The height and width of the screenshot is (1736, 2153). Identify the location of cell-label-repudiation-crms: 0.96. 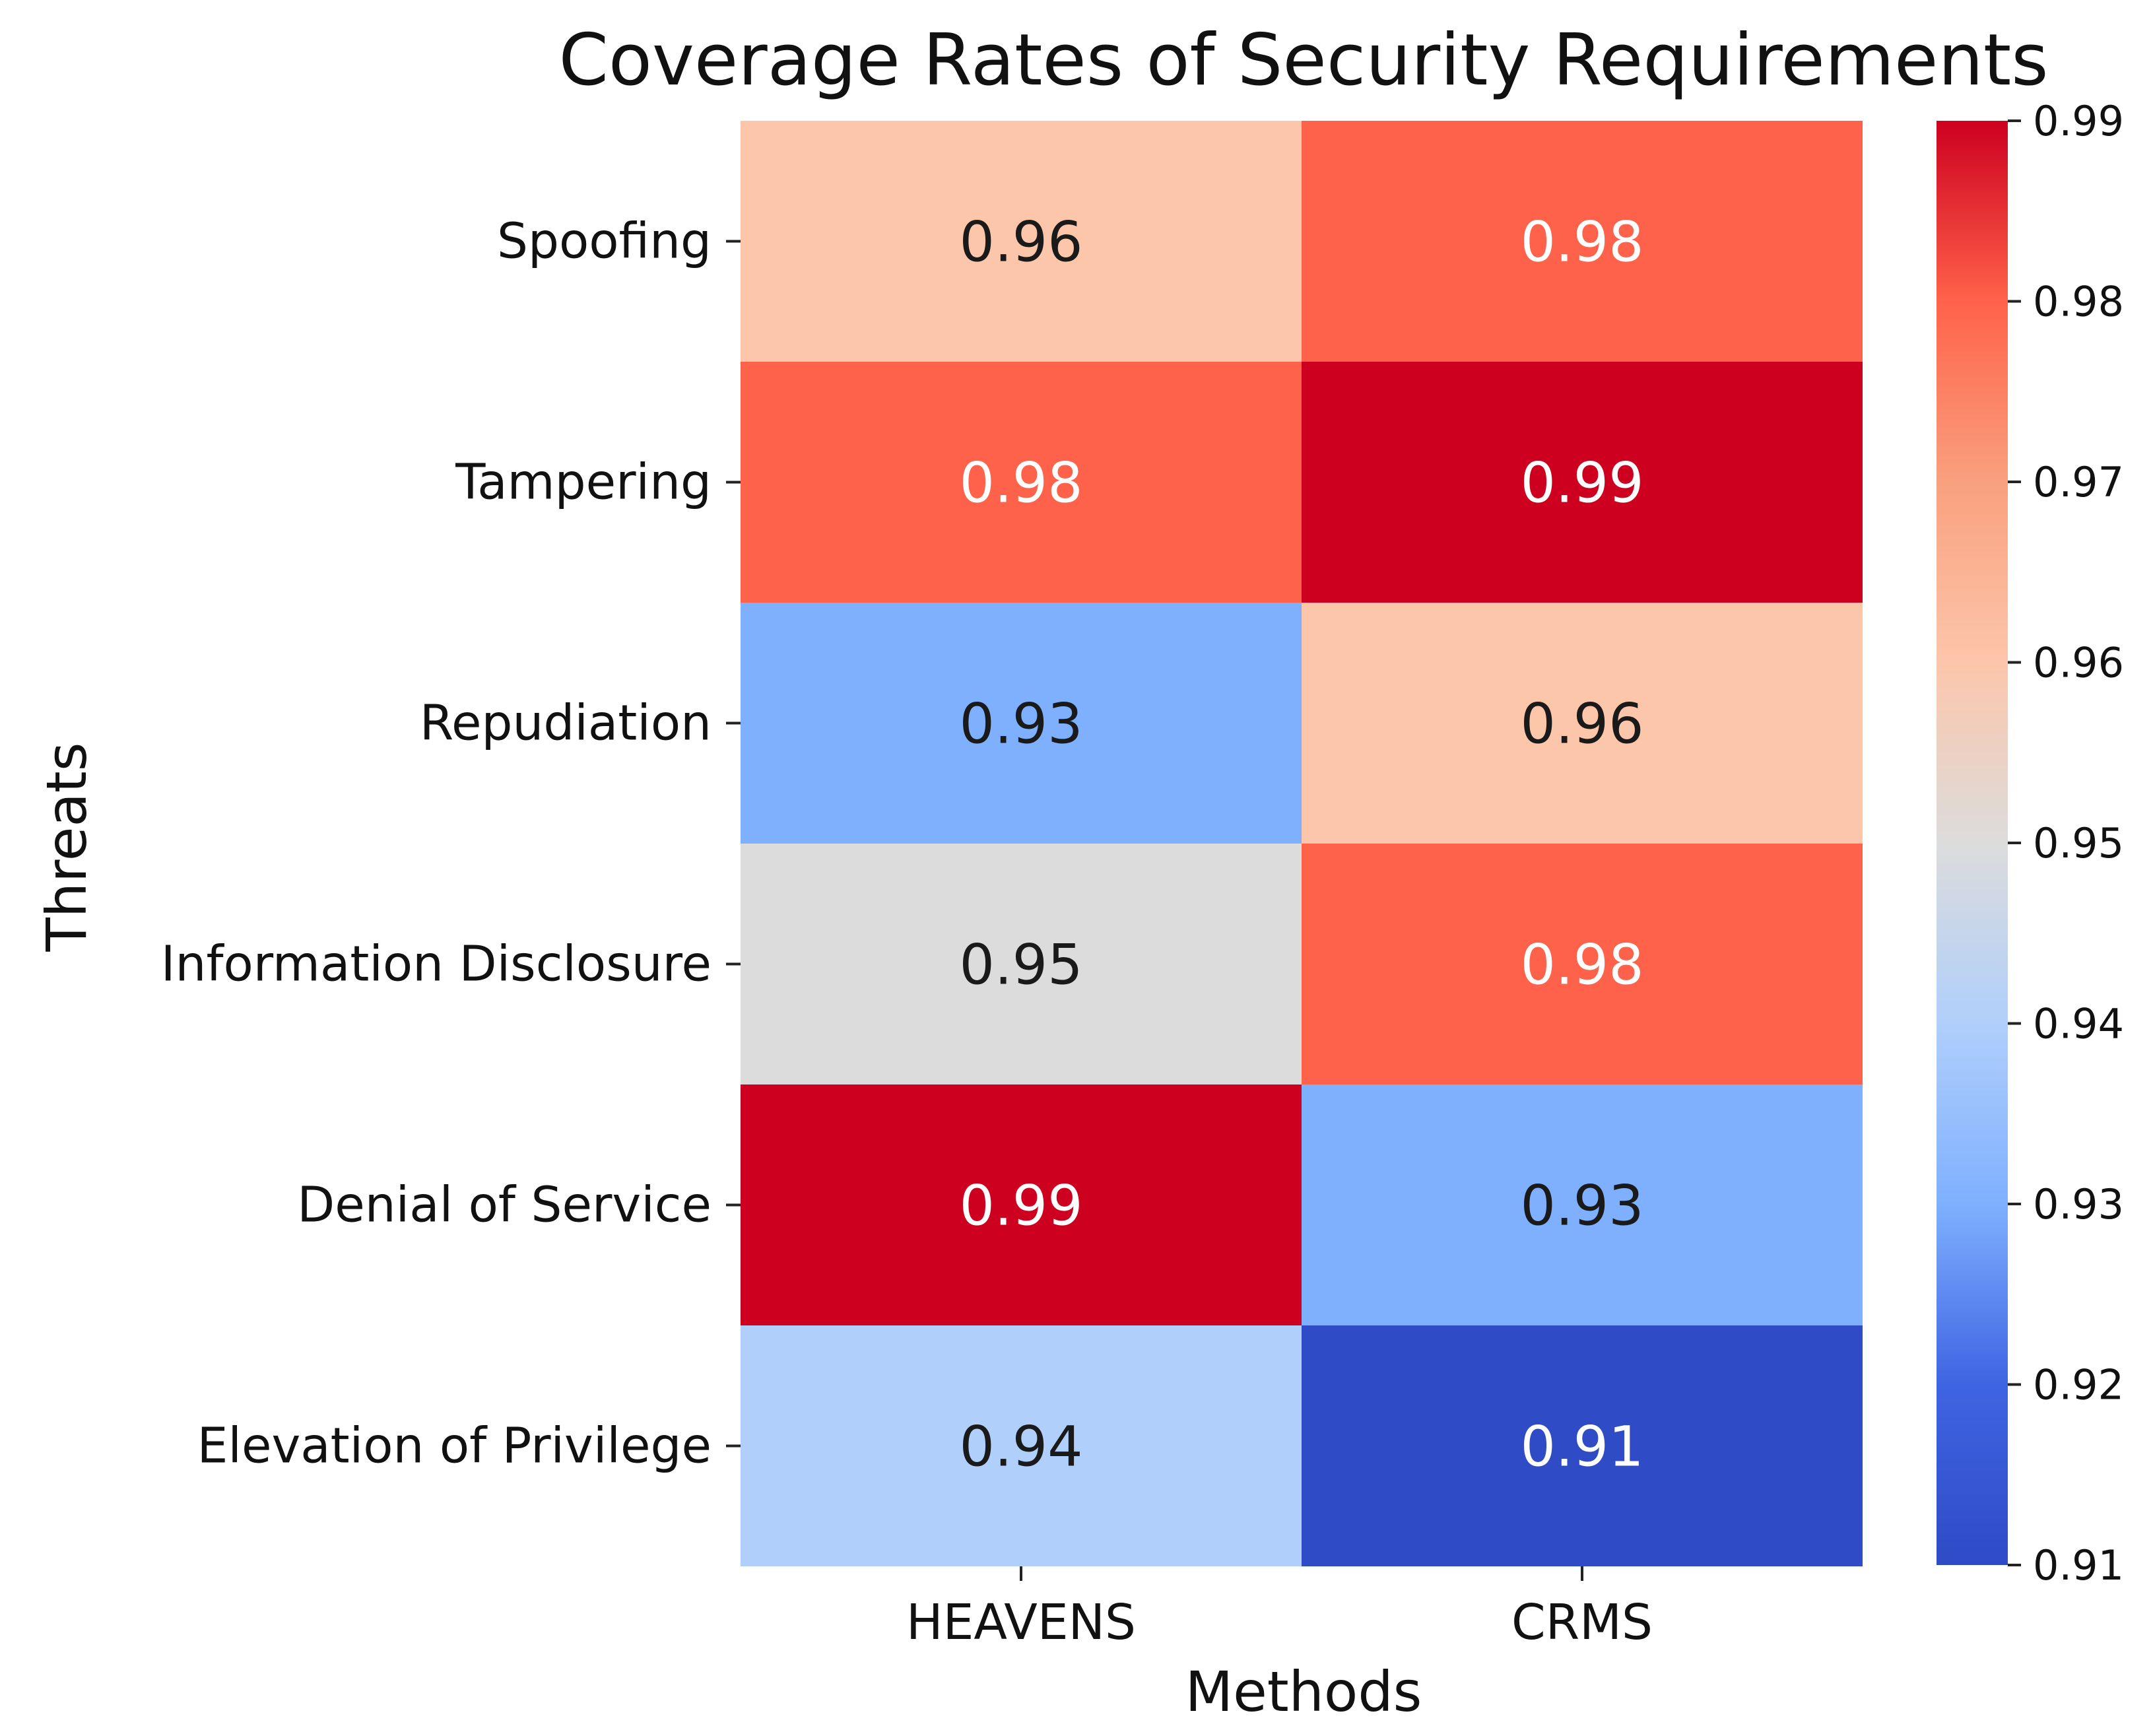
(1581, 724).